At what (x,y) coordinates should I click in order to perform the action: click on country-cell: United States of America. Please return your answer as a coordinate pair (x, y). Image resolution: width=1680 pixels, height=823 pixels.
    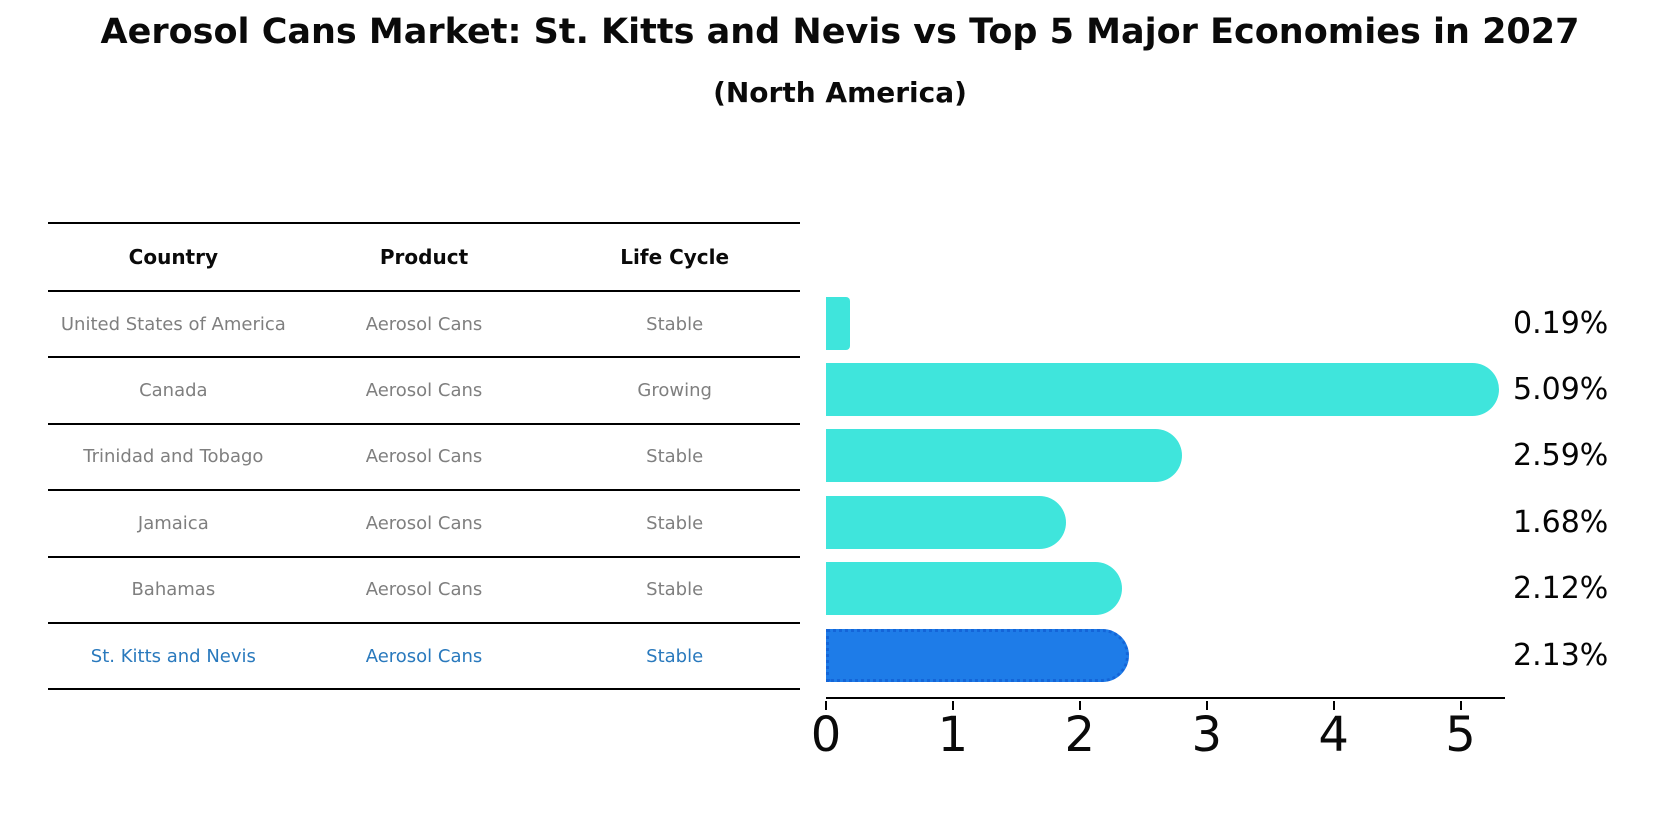
    Looking at the image, I should click on (173, 324).